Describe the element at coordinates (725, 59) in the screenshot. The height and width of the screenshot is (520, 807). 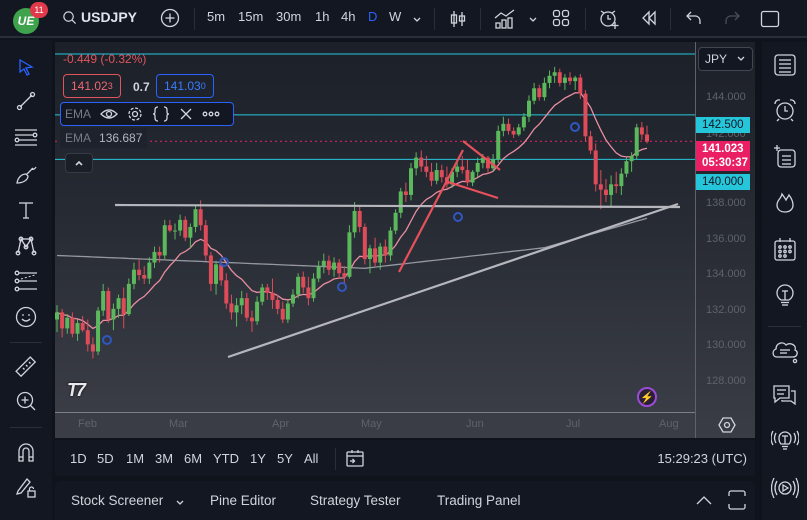
I see `currency-select: JPY` at that location.